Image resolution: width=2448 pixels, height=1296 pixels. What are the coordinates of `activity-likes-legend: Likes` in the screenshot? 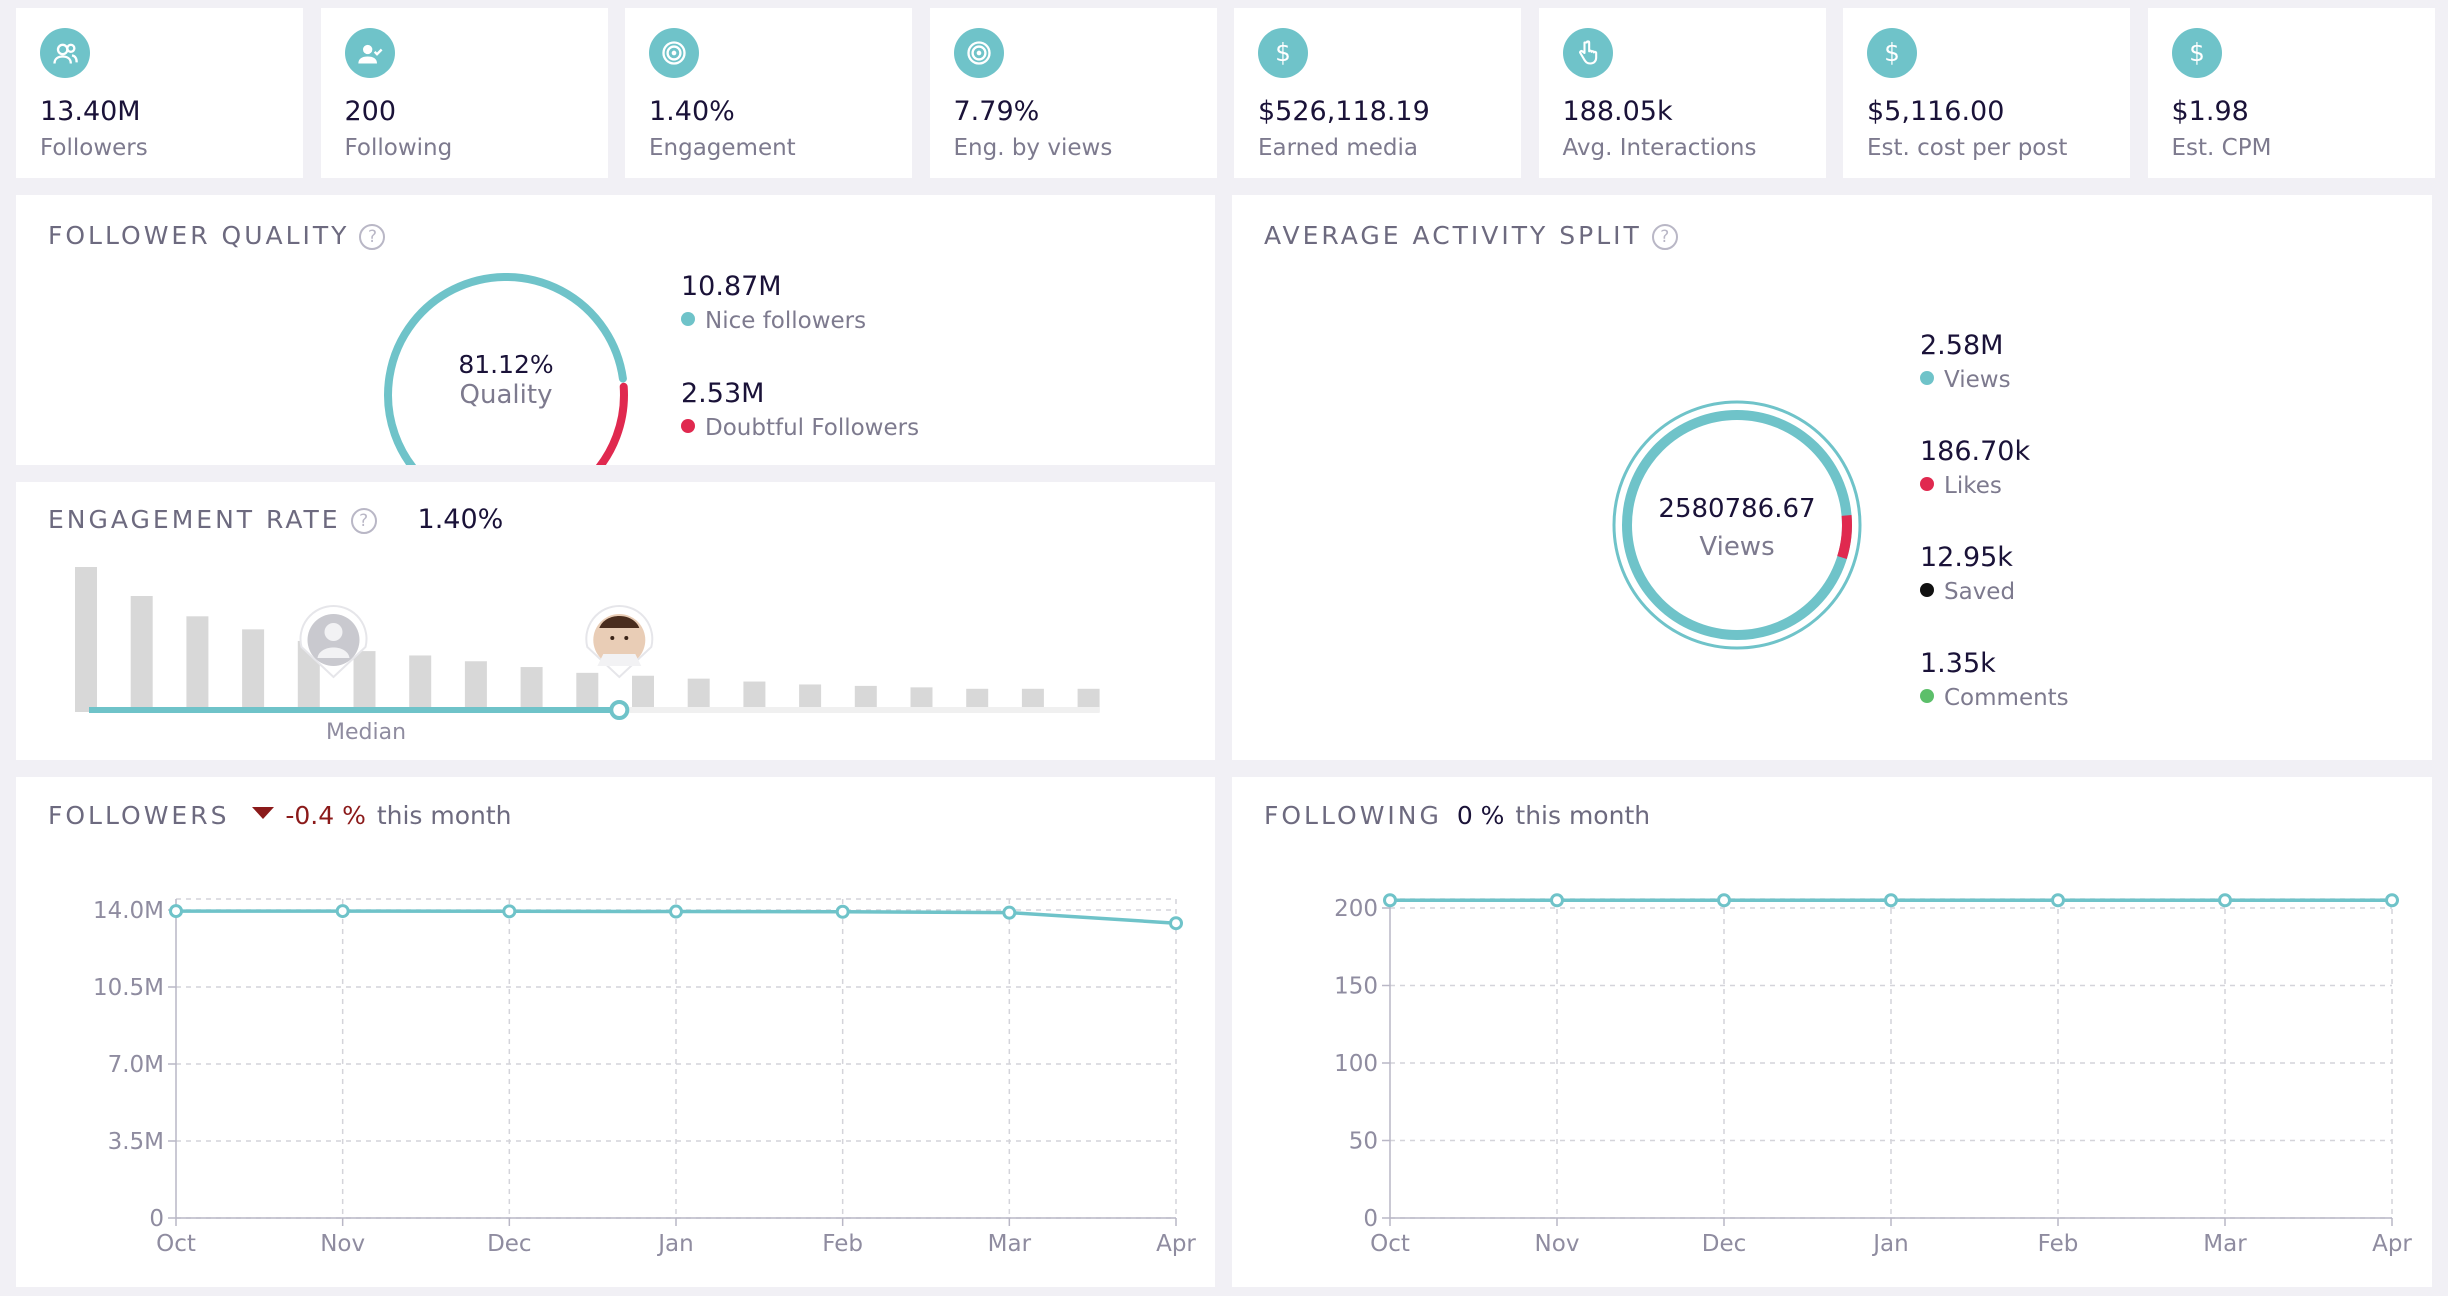 It's located at (1961, 486).